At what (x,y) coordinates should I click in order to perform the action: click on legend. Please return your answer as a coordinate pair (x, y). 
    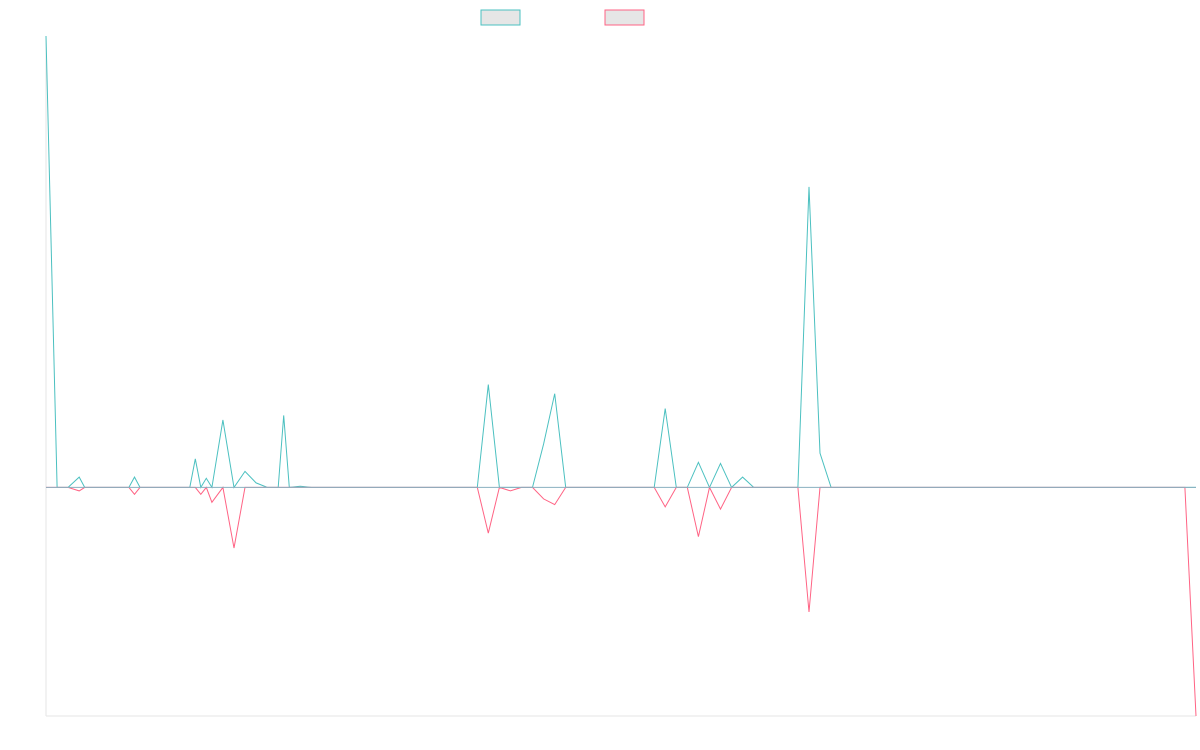
    Looking at the image, I should click on (562, 17).